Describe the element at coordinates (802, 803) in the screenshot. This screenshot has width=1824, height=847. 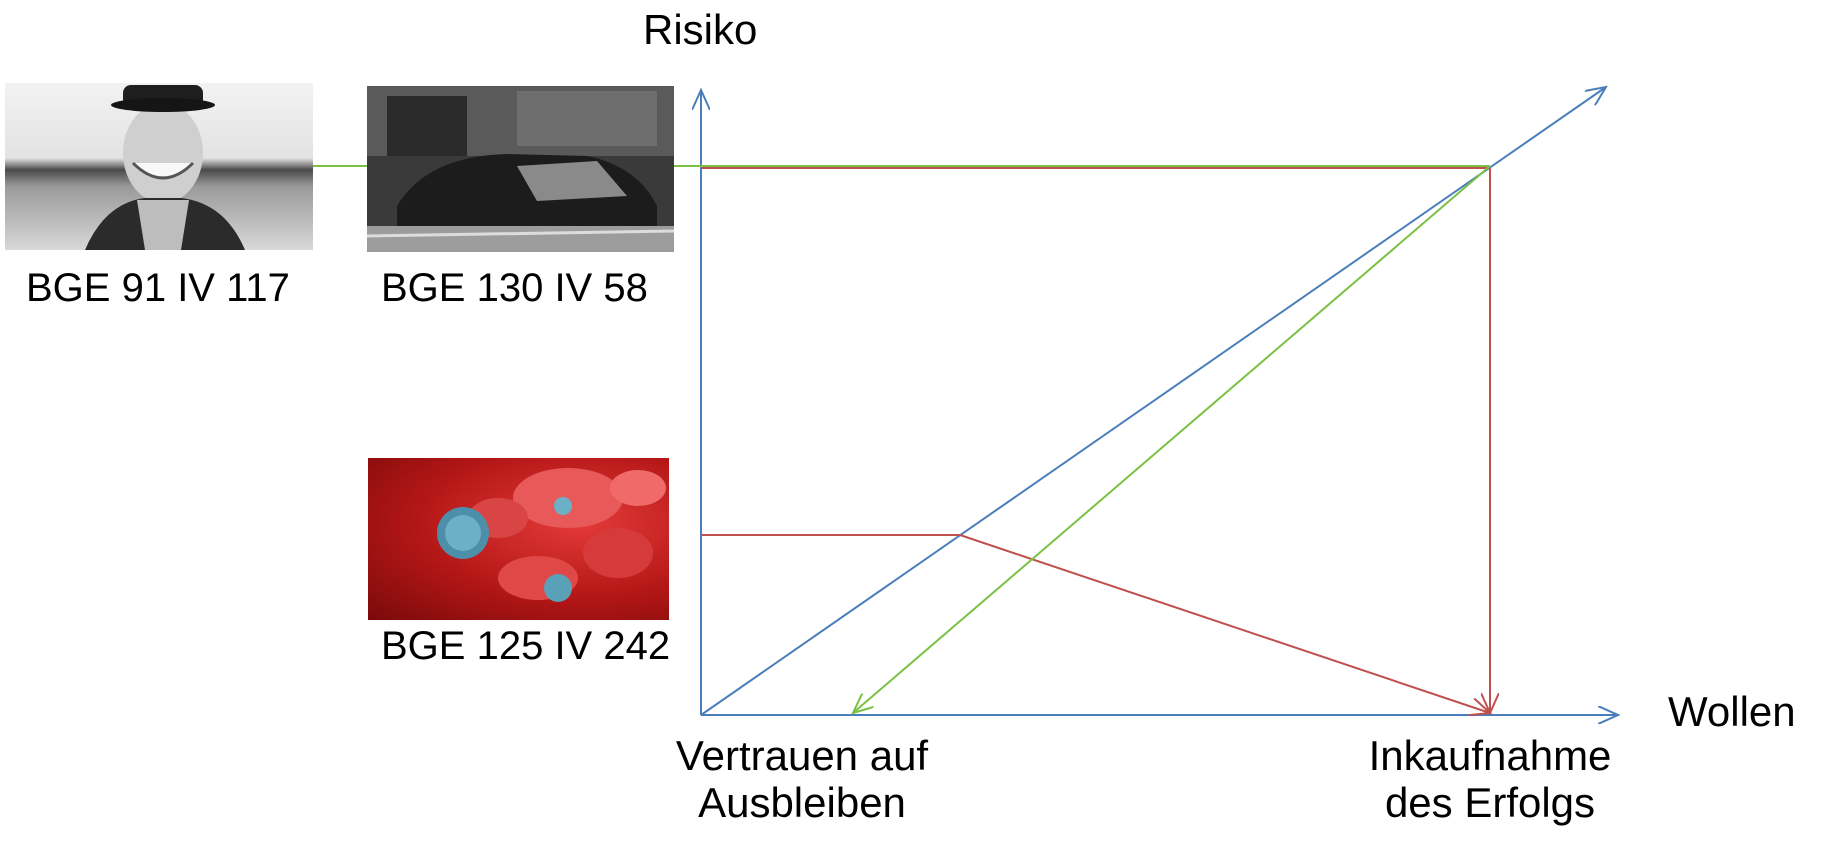
I see `x-left-label-line2: Ausbleiben` at that location.